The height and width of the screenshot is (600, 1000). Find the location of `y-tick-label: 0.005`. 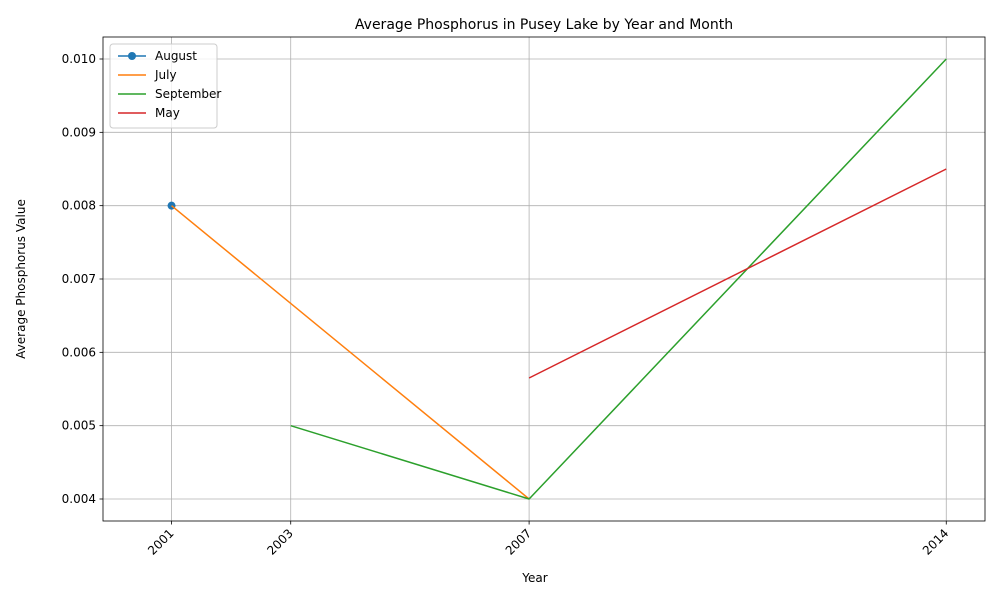

y-tick-label: 0.005 is located at coordinates (79, 426).